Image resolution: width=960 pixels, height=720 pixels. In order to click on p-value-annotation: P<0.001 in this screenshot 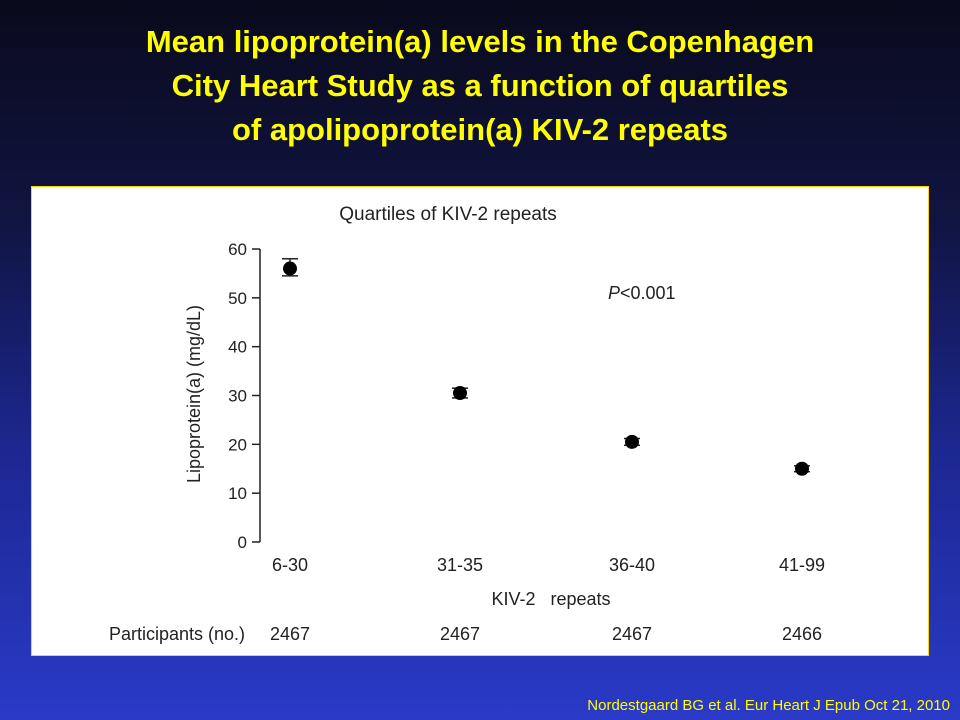, I will do `click(642, 293)`.